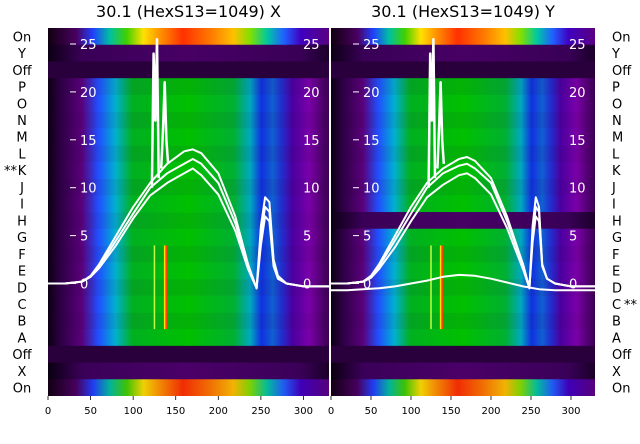 This screenshot has height=444, width=640. Describe the element at coordinates (90, 411) in the screenshot. I see `x-tick-label: 50` at that location.